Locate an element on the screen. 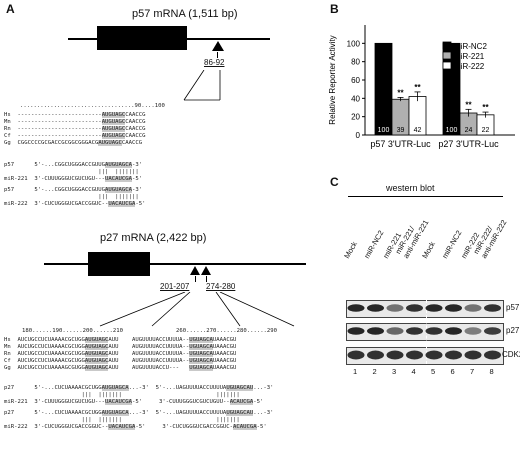 The width and height of the screenshot is (520, 461). blot-label-p57: p57 is located at coordinates (513, 307).